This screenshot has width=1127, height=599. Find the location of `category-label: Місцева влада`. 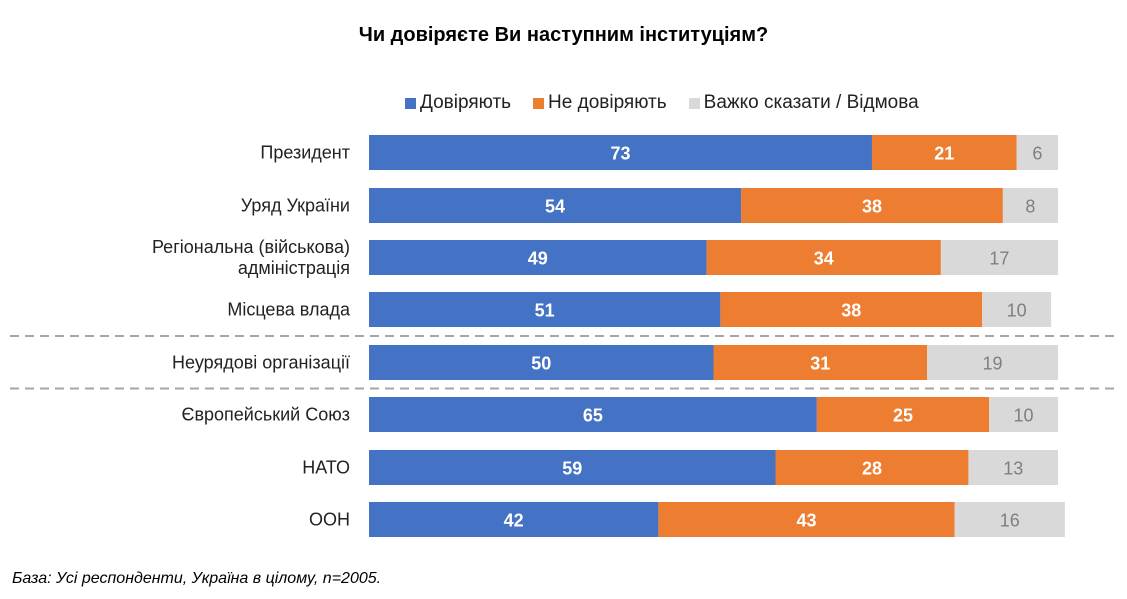

category-label: Місцева влада is located at coordinates (289, 310).